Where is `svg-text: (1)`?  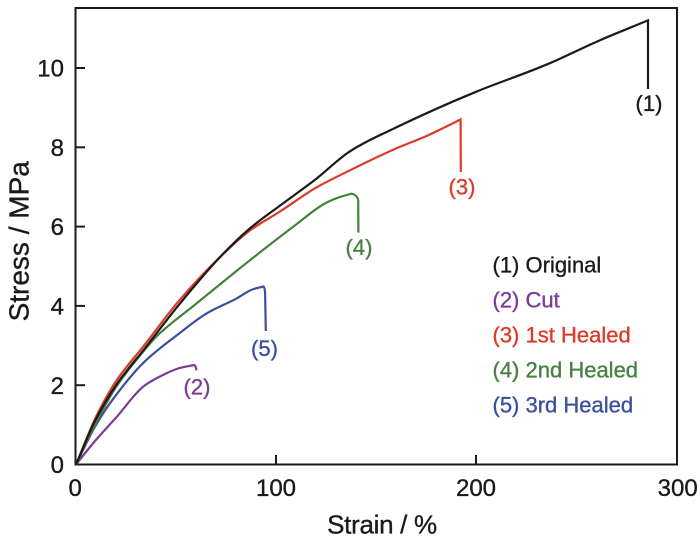 svg-text: (1) is located at coordinates (649, 103).